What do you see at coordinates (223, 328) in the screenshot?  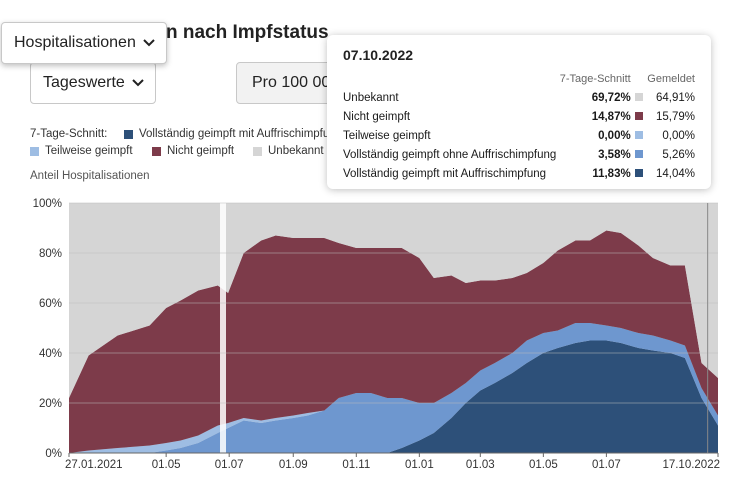 I see `data-gap-marker` at bounding box center [223, 328].